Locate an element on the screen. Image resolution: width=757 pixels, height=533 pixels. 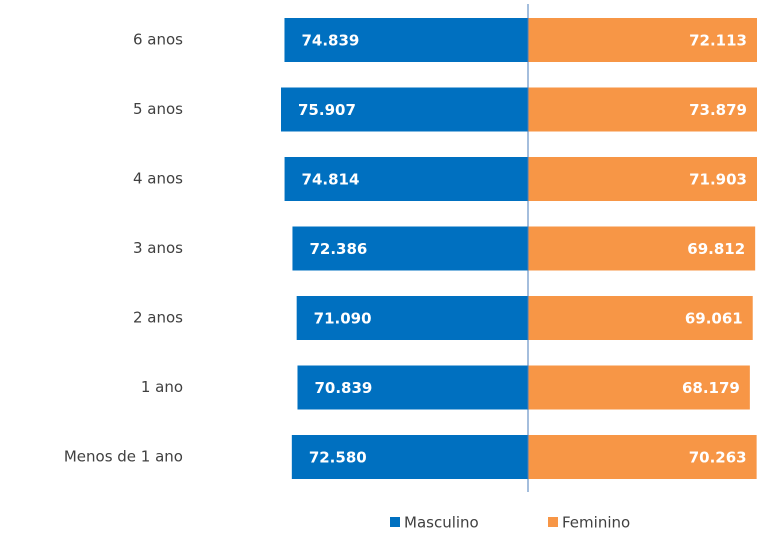
category-label: 2 anos is located at coordinates (158, 318).